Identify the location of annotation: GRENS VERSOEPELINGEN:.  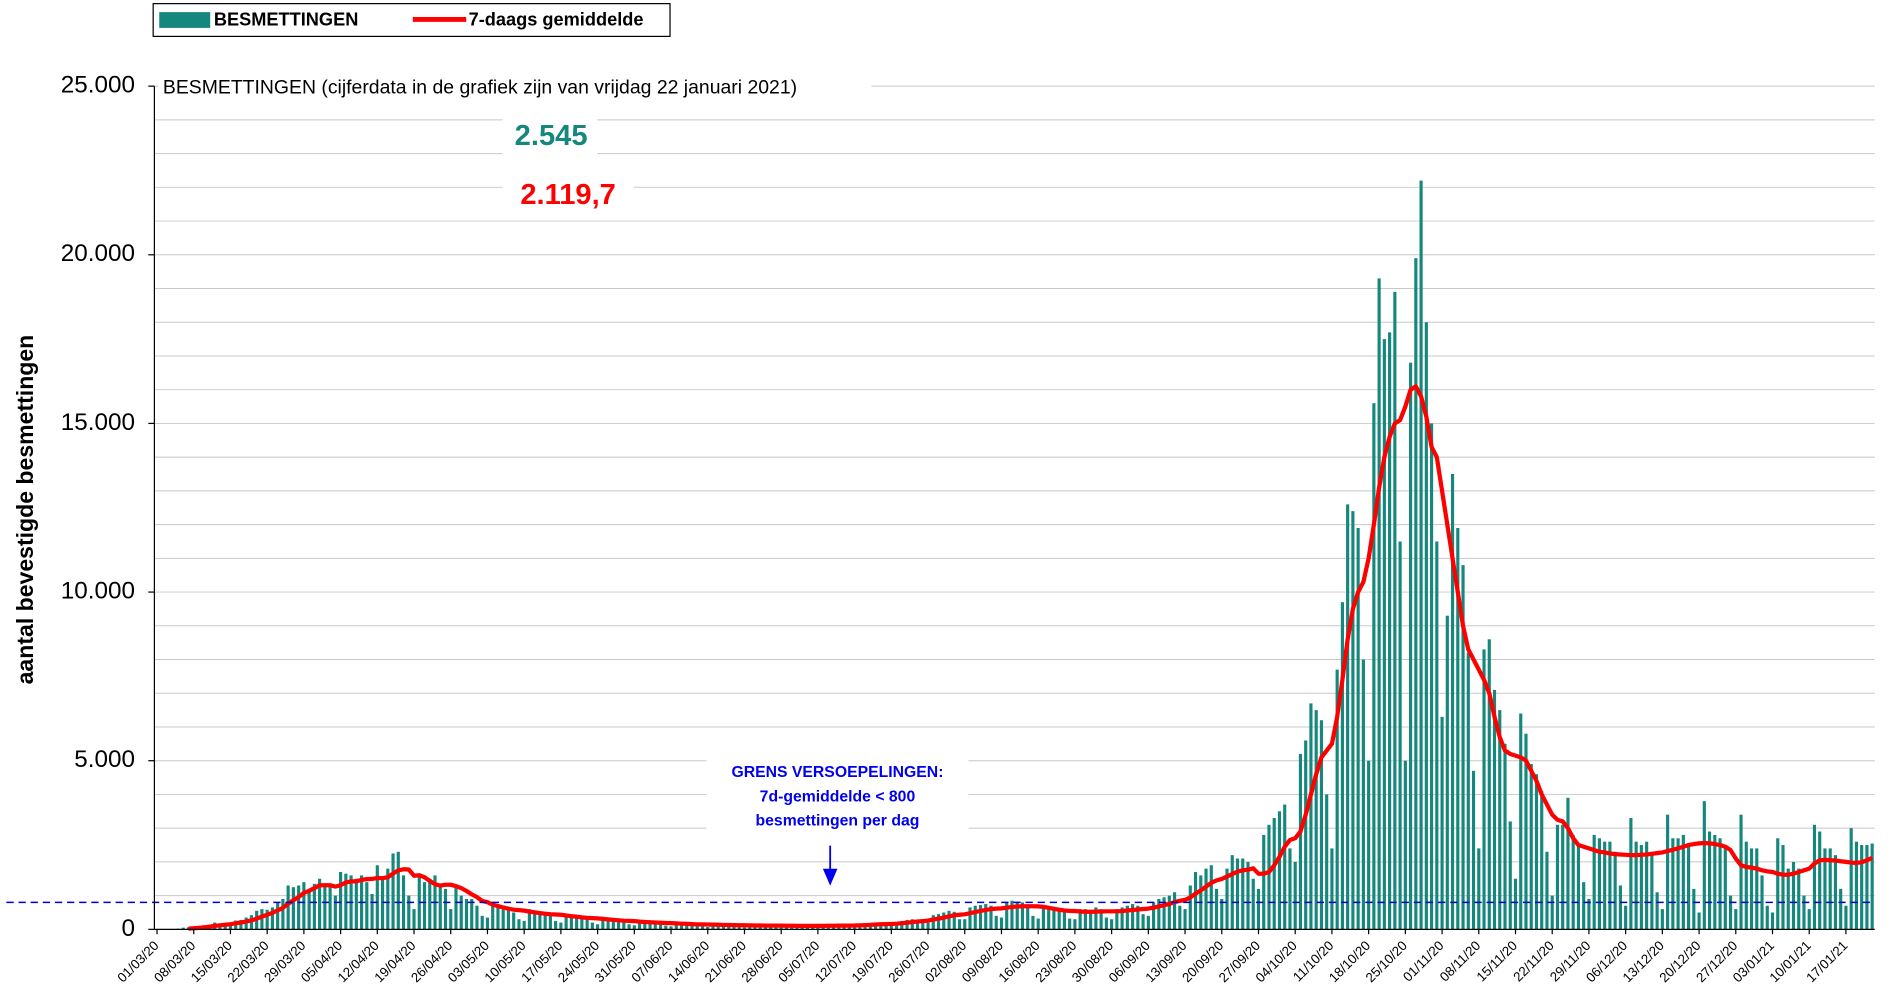
(837, 772).